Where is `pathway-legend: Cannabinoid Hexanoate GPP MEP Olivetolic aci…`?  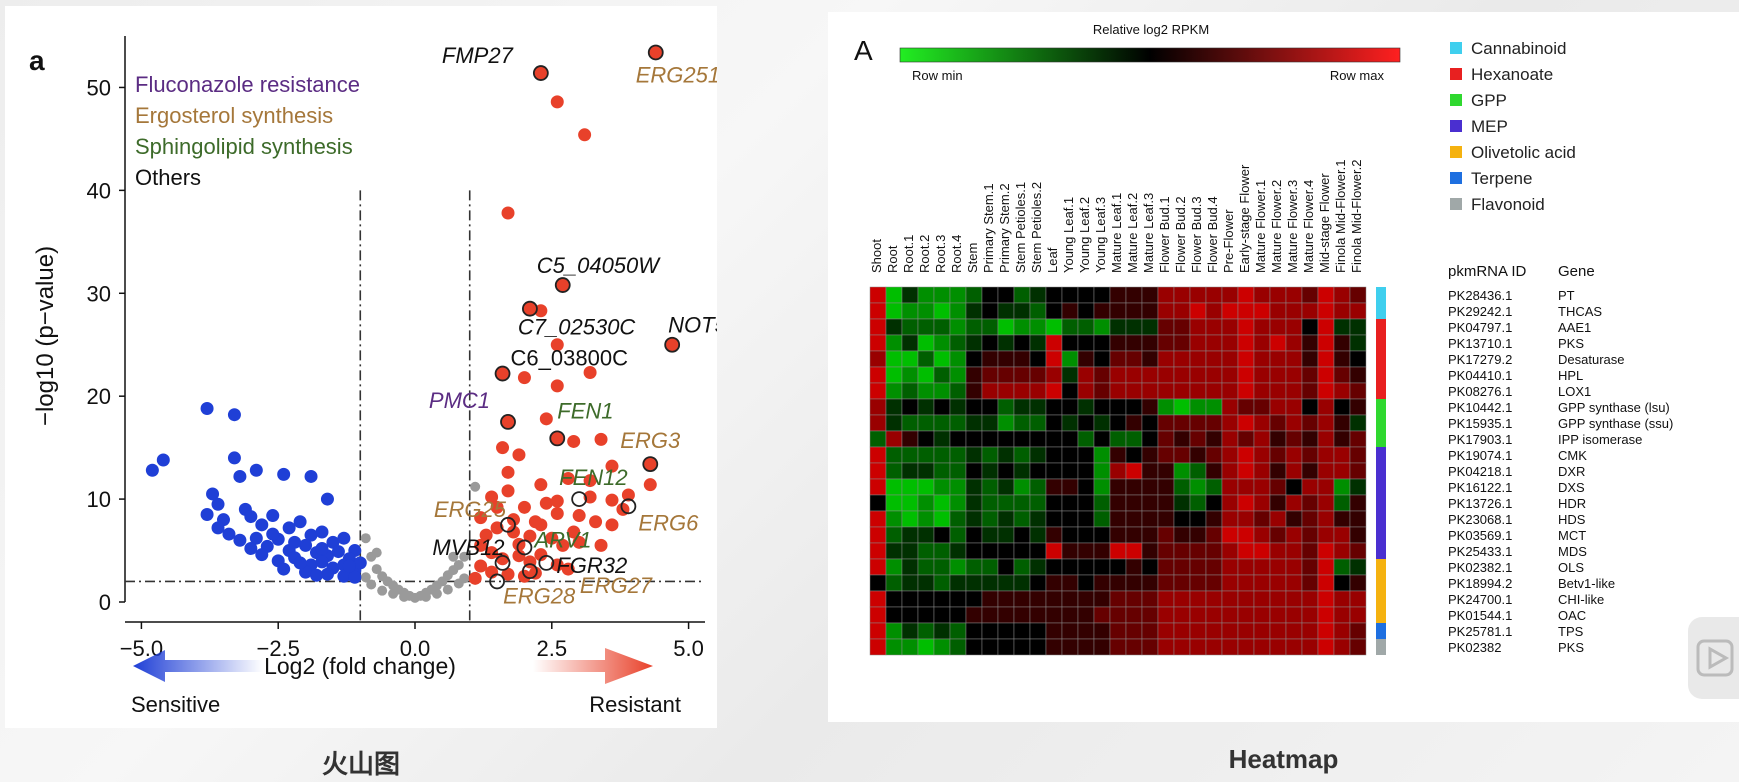 pathway-legend: Cannabinoid Hexanoate GPP MEP Olivetolic aci… is located at coordinates (1513, 126).